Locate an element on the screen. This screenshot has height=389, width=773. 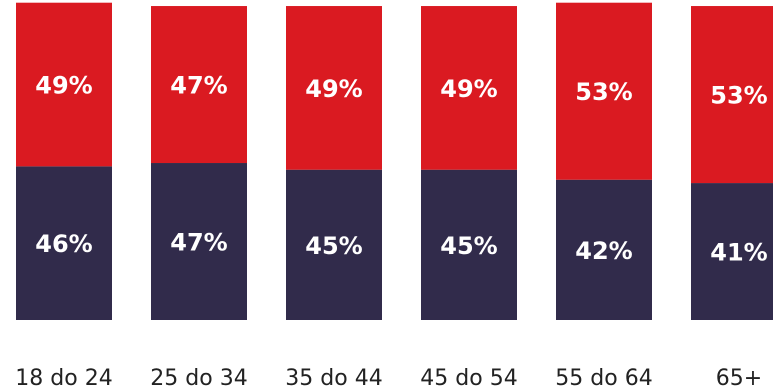
data-label-lower-3: 45% is located at coordinates (333, 246).